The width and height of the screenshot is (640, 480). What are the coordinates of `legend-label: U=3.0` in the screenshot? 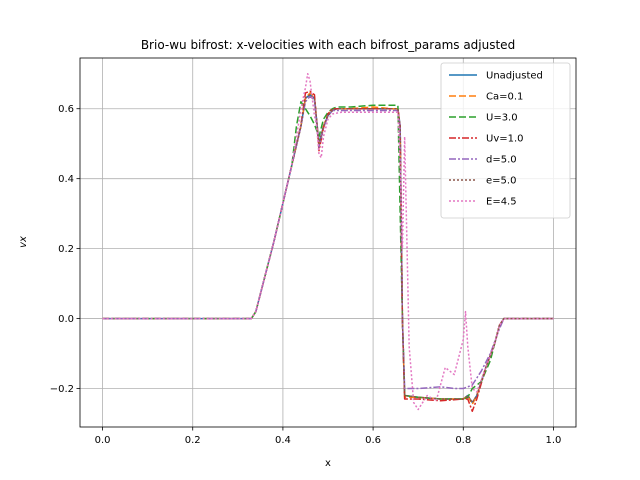 It's located at (502, 118).